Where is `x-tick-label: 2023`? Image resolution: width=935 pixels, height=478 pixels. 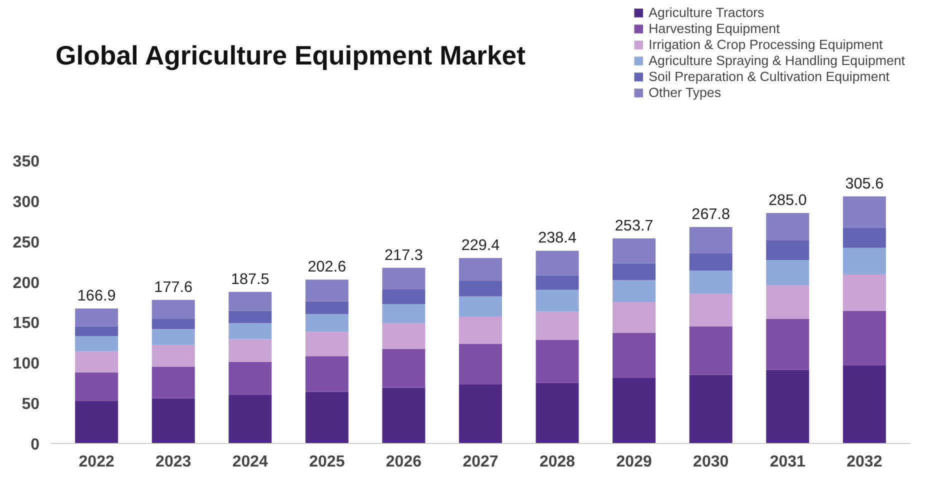
x-tick-label: 2023 is located at coordinates (174, 462).